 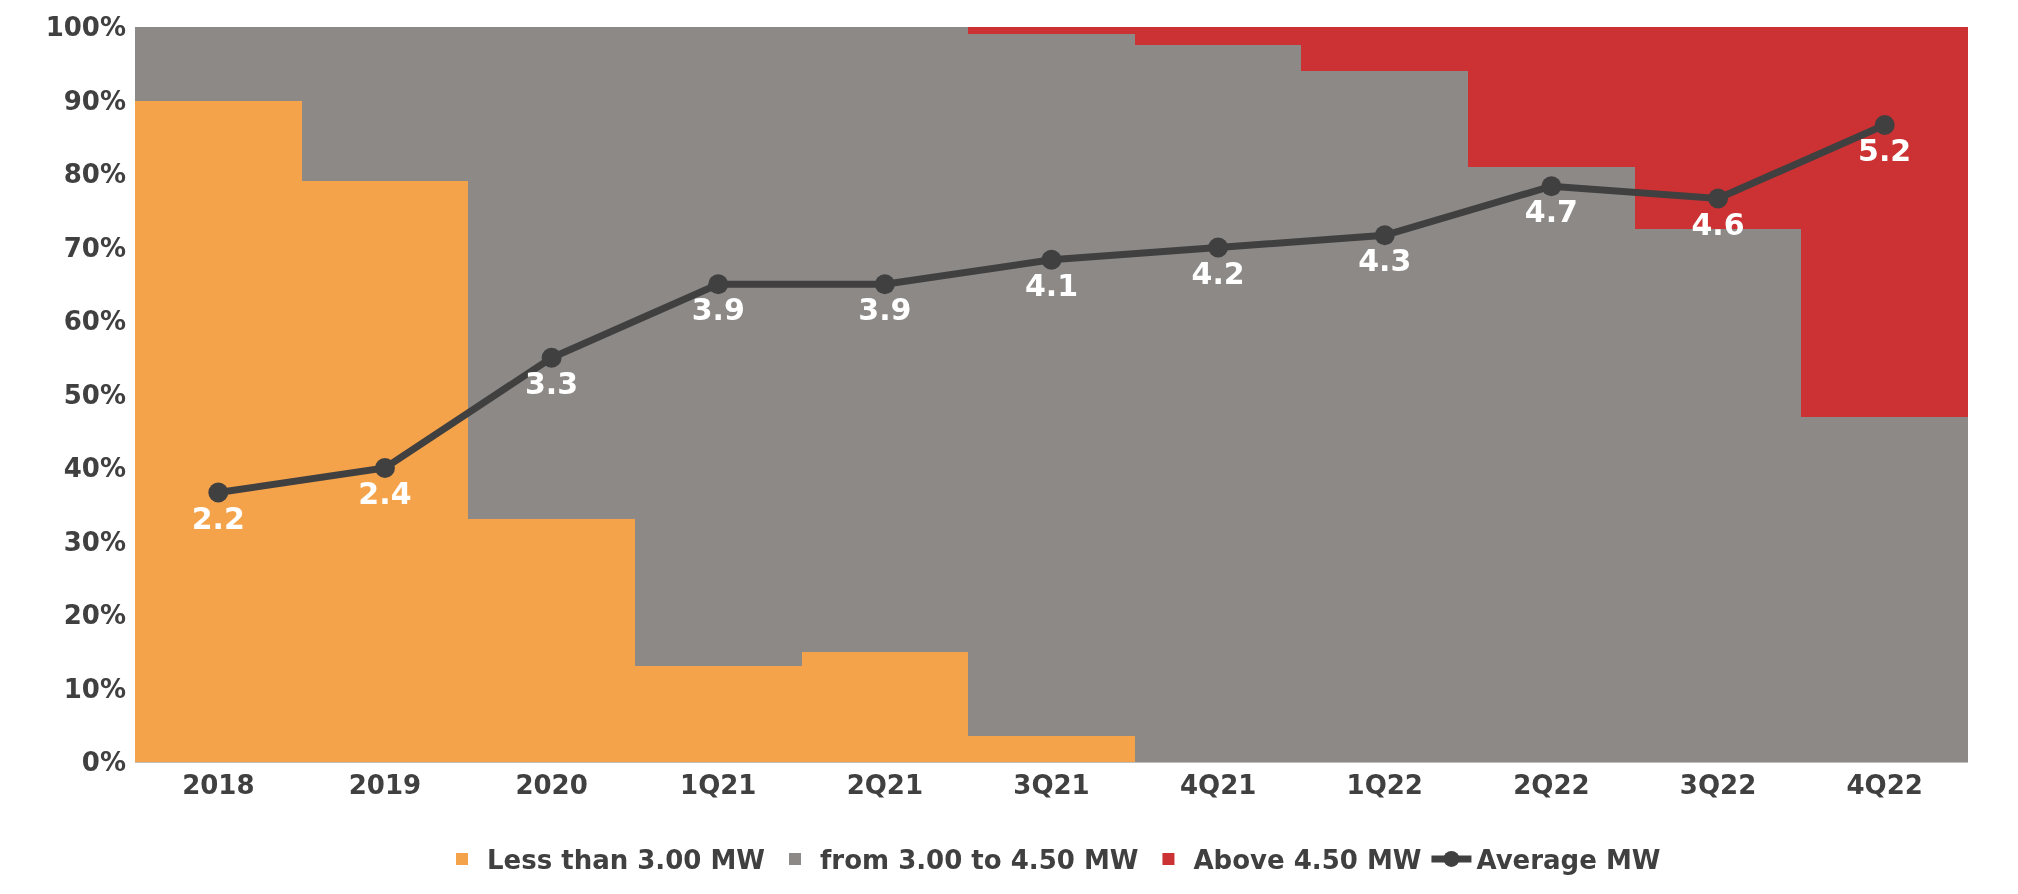 What do you see at coordinates (94, 247) in the screenshot?
I see `y-tick-label: 70%` at bounding box center [94, 247].